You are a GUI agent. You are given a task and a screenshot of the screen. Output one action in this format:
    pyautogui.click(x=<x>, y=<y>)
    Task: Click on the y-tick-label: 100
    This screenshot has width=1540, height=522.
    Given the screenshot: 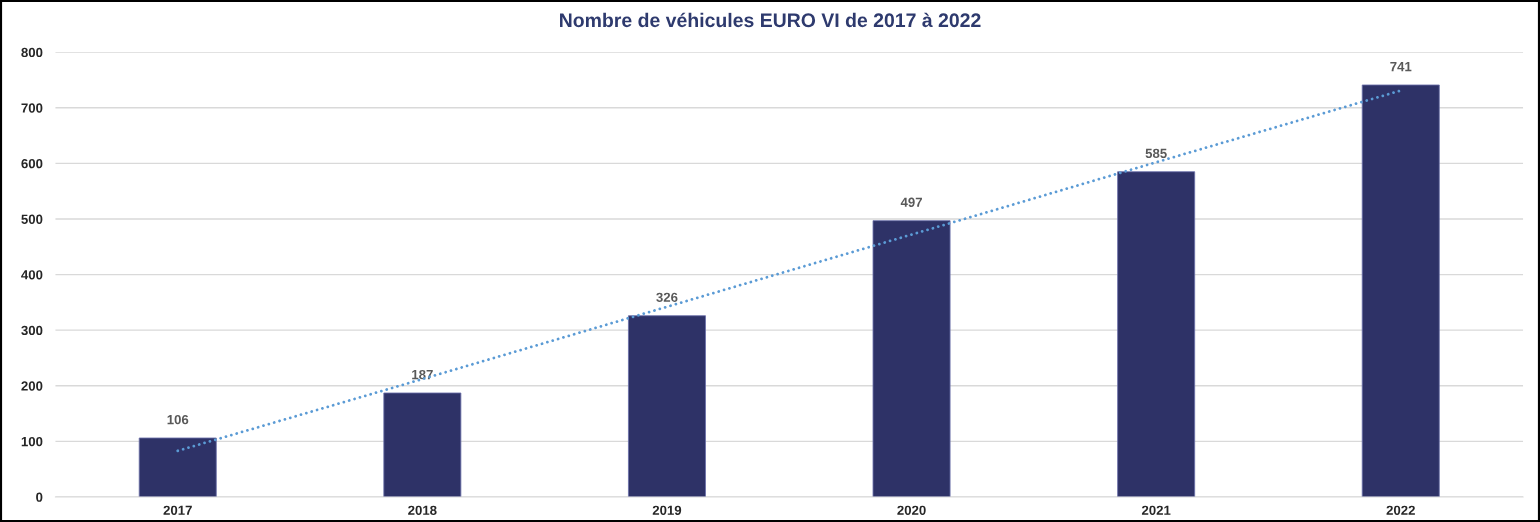 What is the action you would take?
    pyautogui.click(x=32, y=441)
    